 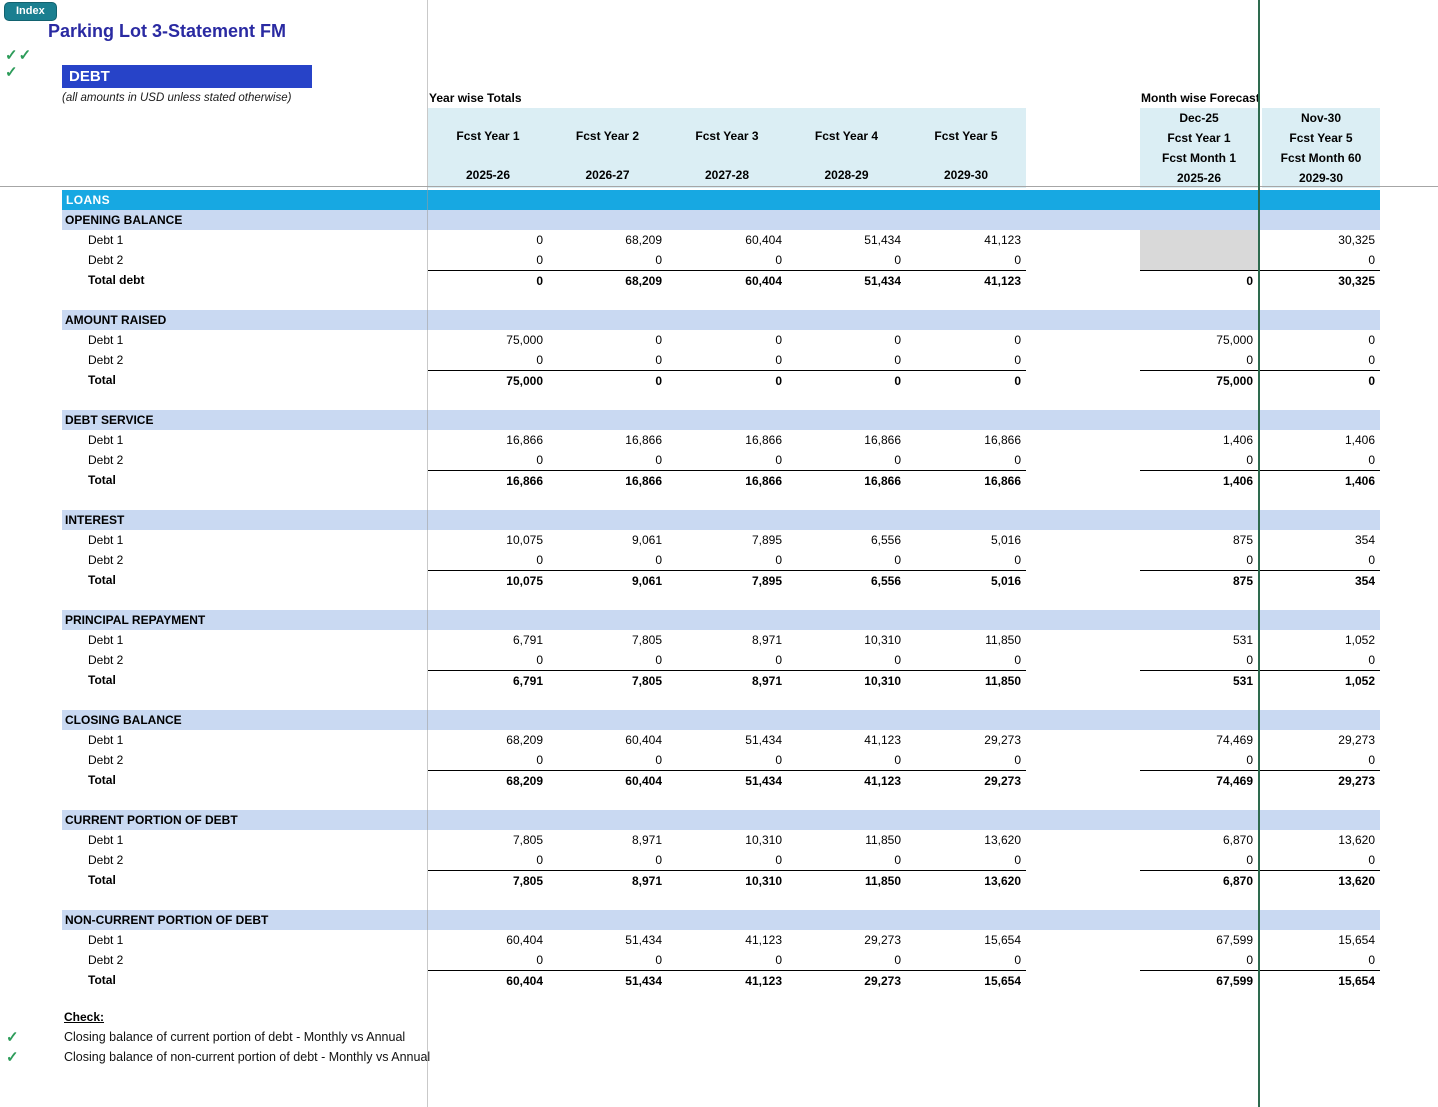 What do you see at coordinates (727, 148) in the screenshot?
I see `year-column-header: Fcst Year 3 2027-28` at bounding box center [727, 148].